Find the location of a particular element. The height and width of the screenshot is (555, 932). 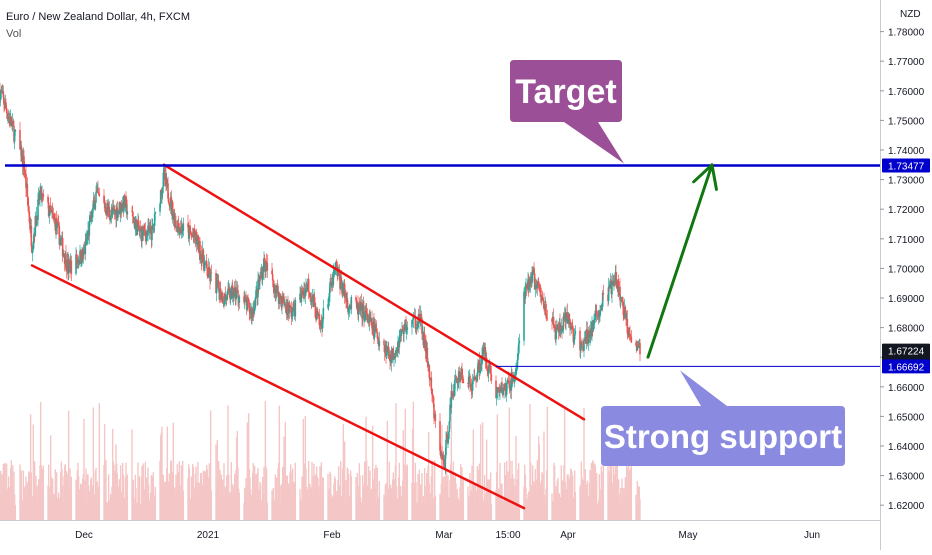

y-tick-label: 1.66000 is located at coordinates (906, 388).